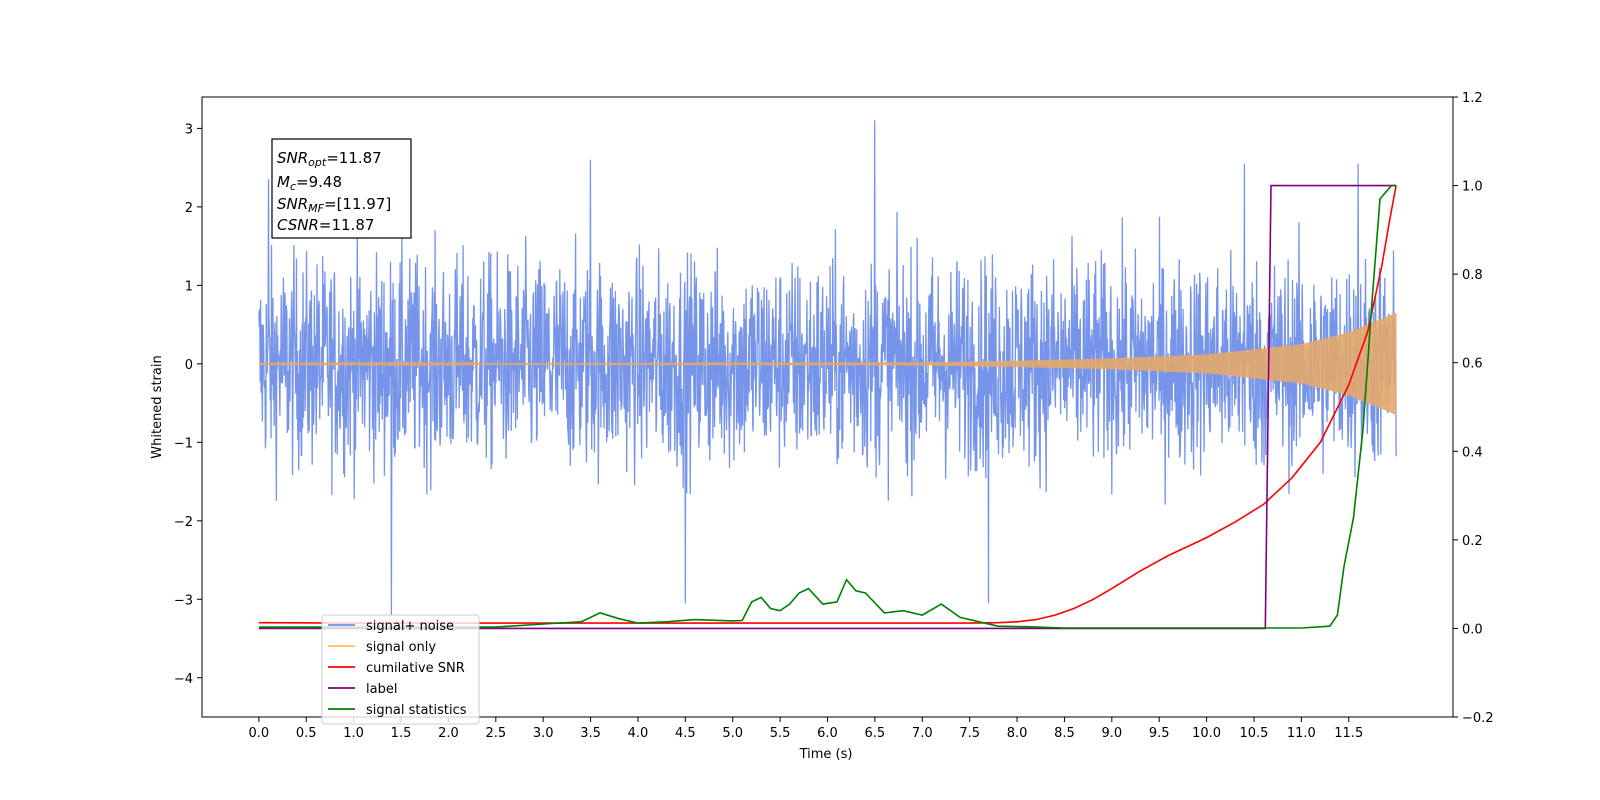  Describe the element at coordinates (401, 733) in the screenshot. I see `x-tick-label: 1.5` at that location.